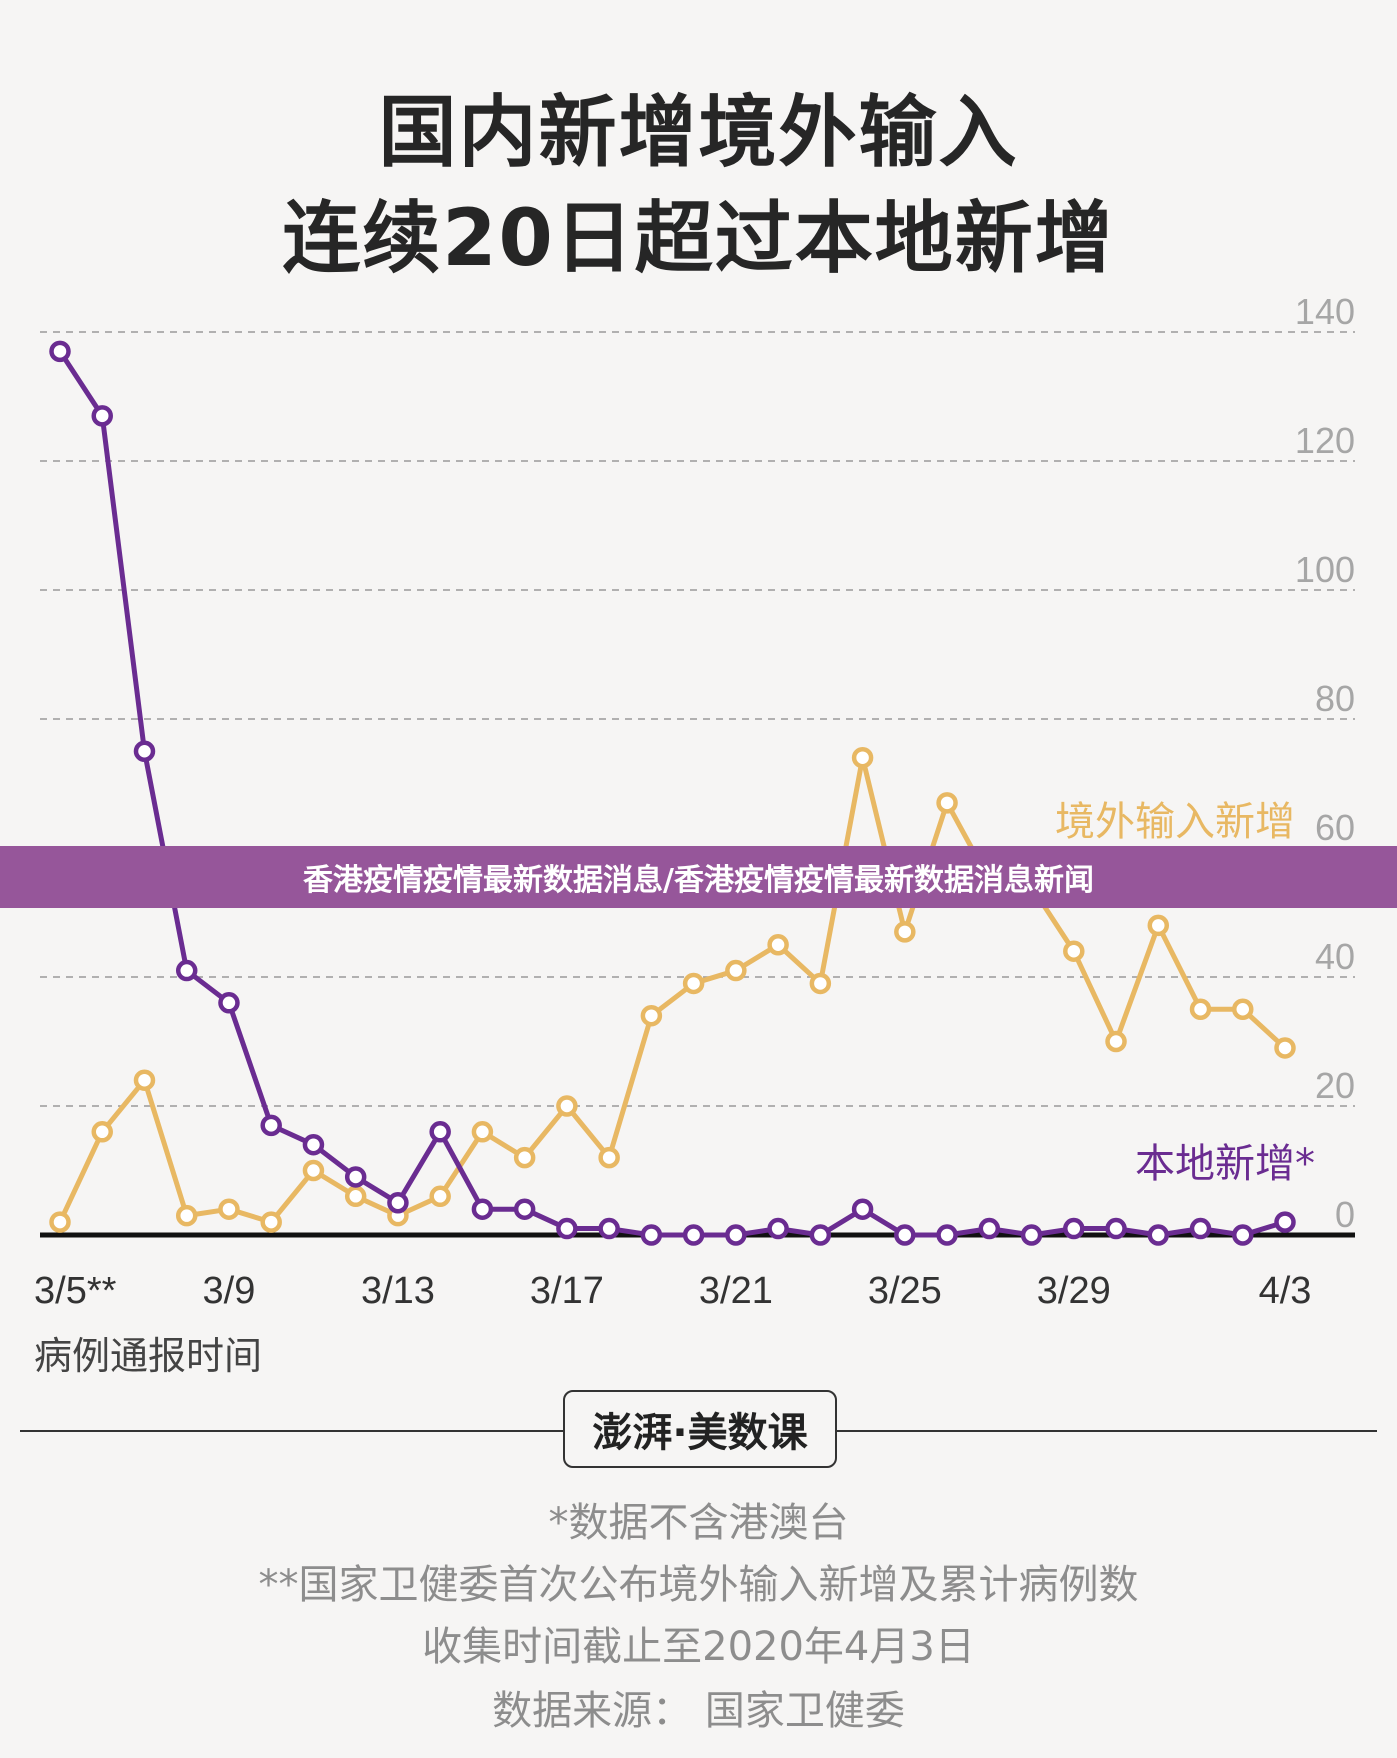 The height and width of the screenshot is (1758, 1397). I want to click on footnote-collection-date: 收集时间截止至2020年4月3日, so click(698, 1647).